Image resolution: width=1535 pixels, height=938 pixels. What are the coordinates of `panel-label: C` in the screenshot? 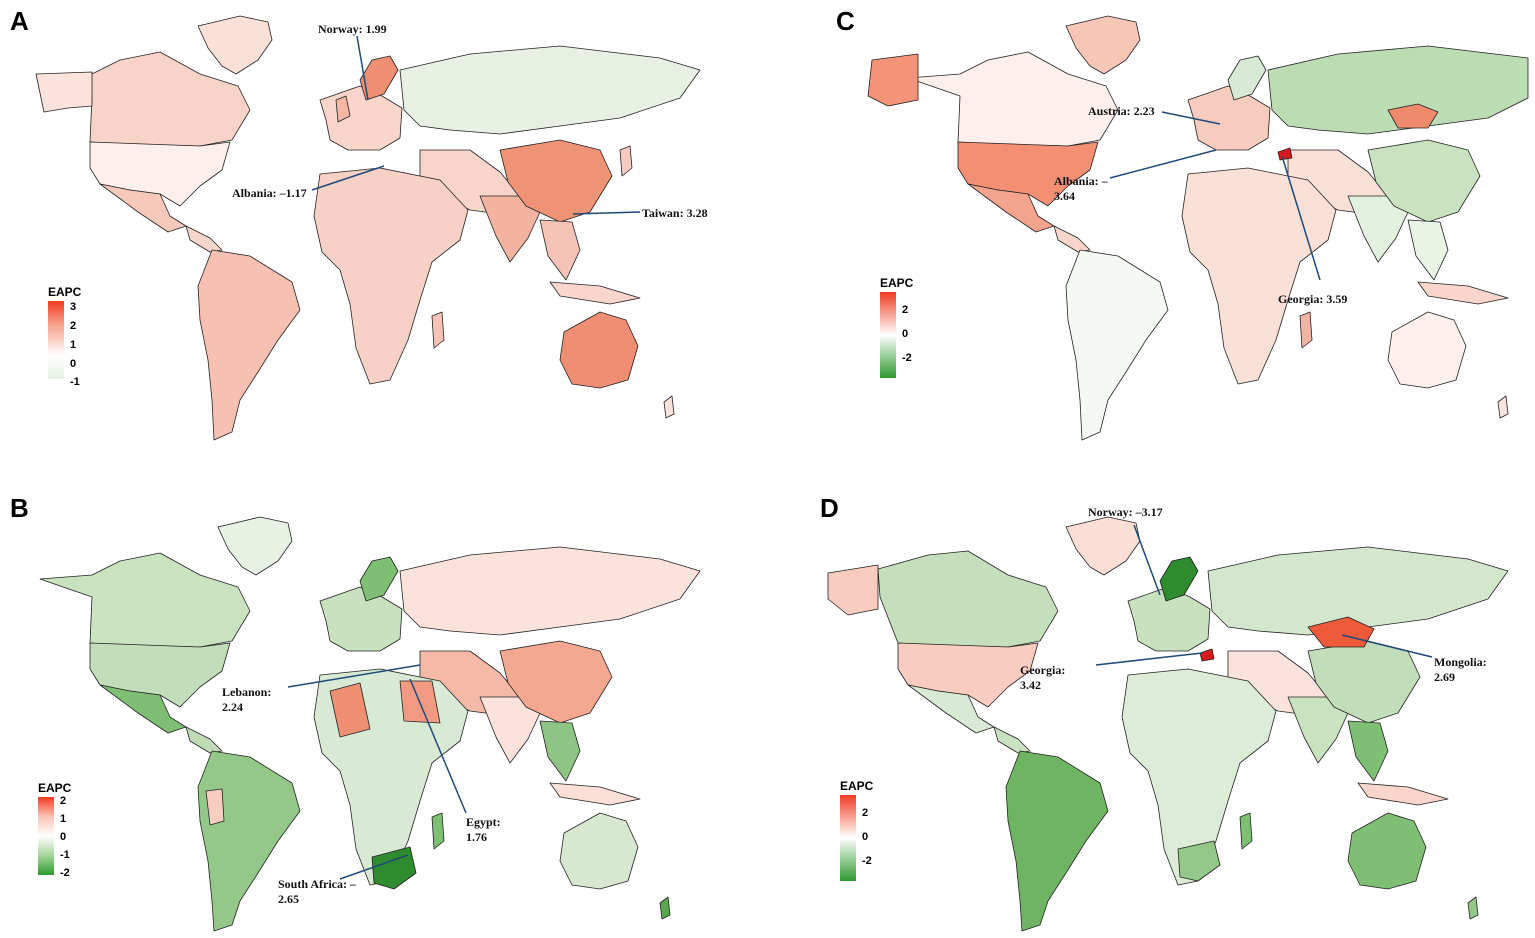 It's located at (845, 21).